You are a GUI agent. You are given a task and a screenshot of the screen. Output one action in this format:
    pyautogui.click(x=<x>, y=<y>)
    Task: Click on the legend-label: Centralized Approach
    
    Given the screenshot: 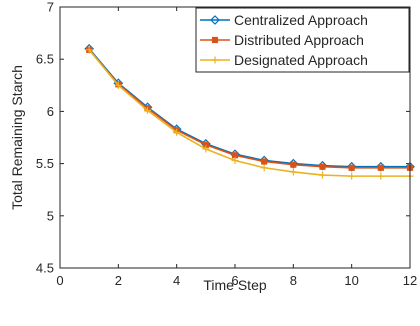 What is the action you would take?
    pyautogui.click(x=301, y=20)
    